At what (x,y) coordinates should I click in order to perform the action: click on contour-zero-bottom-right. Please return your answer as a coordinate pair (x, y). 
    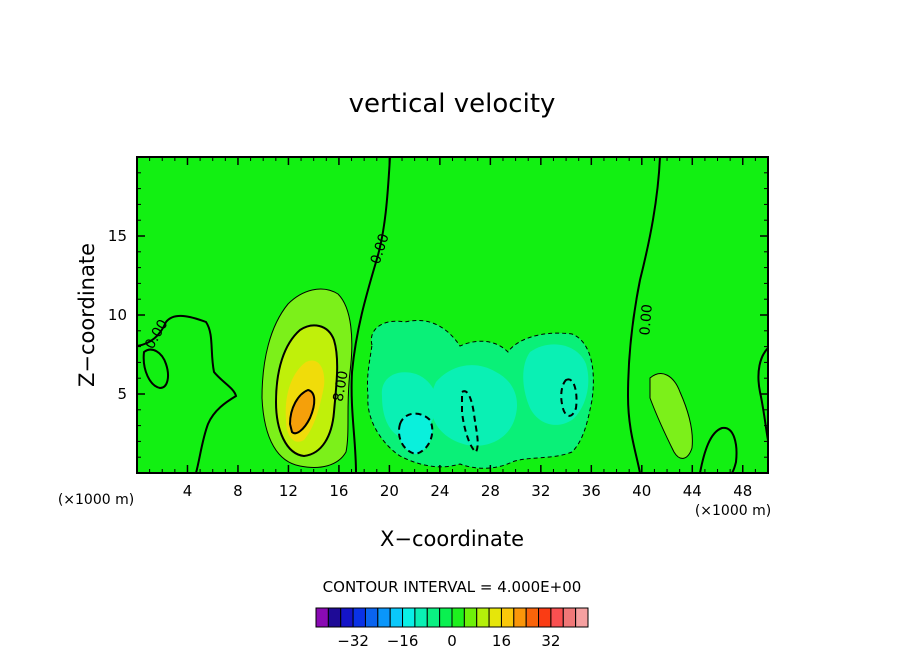
    Looking at the image, I should click on (718, 449).